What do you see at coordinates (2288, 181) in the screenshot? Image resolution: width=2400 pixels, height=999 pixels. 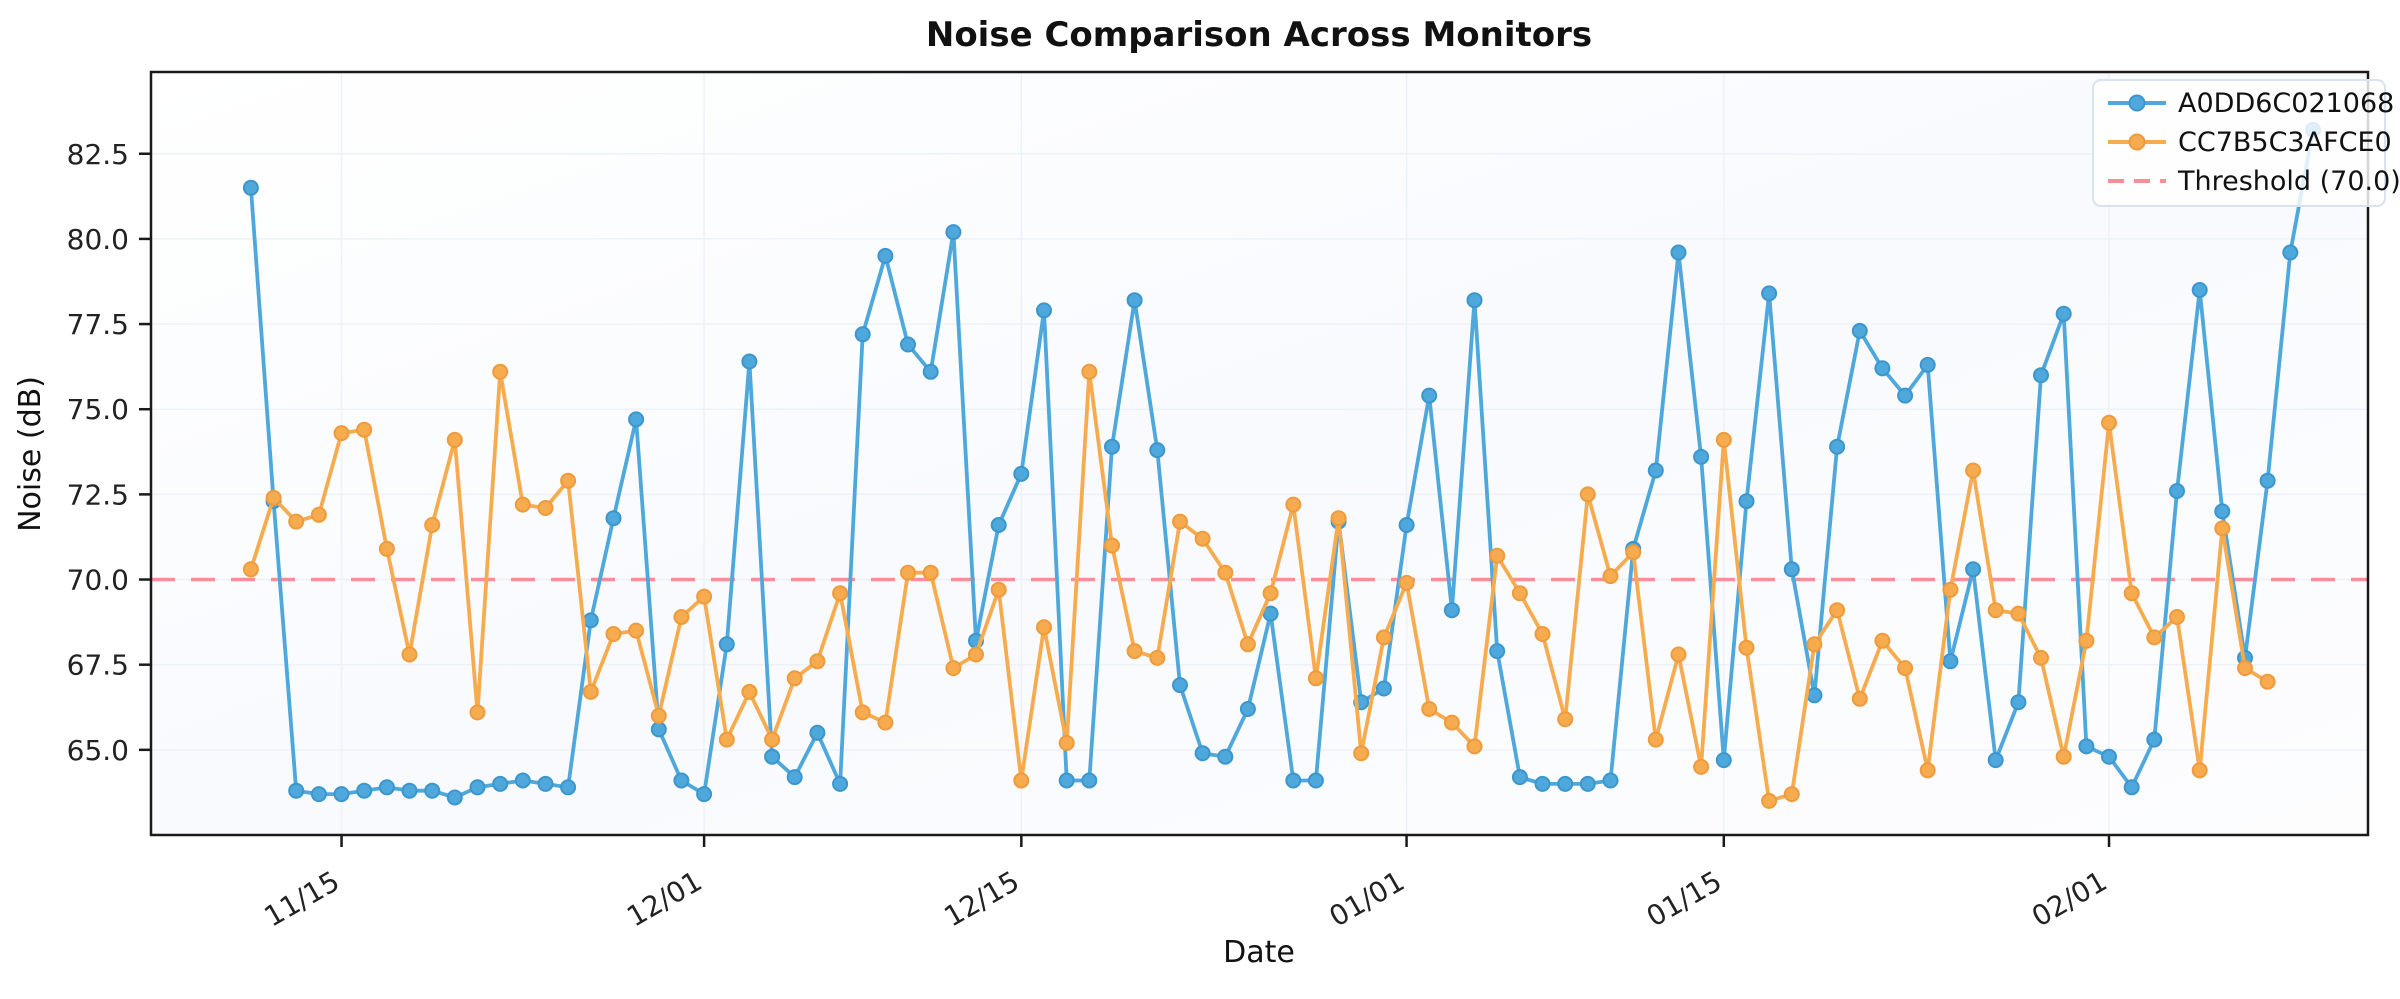 I see `legend-label-threshold: Threshold (70.0)` at bounding box center [2288, 181].